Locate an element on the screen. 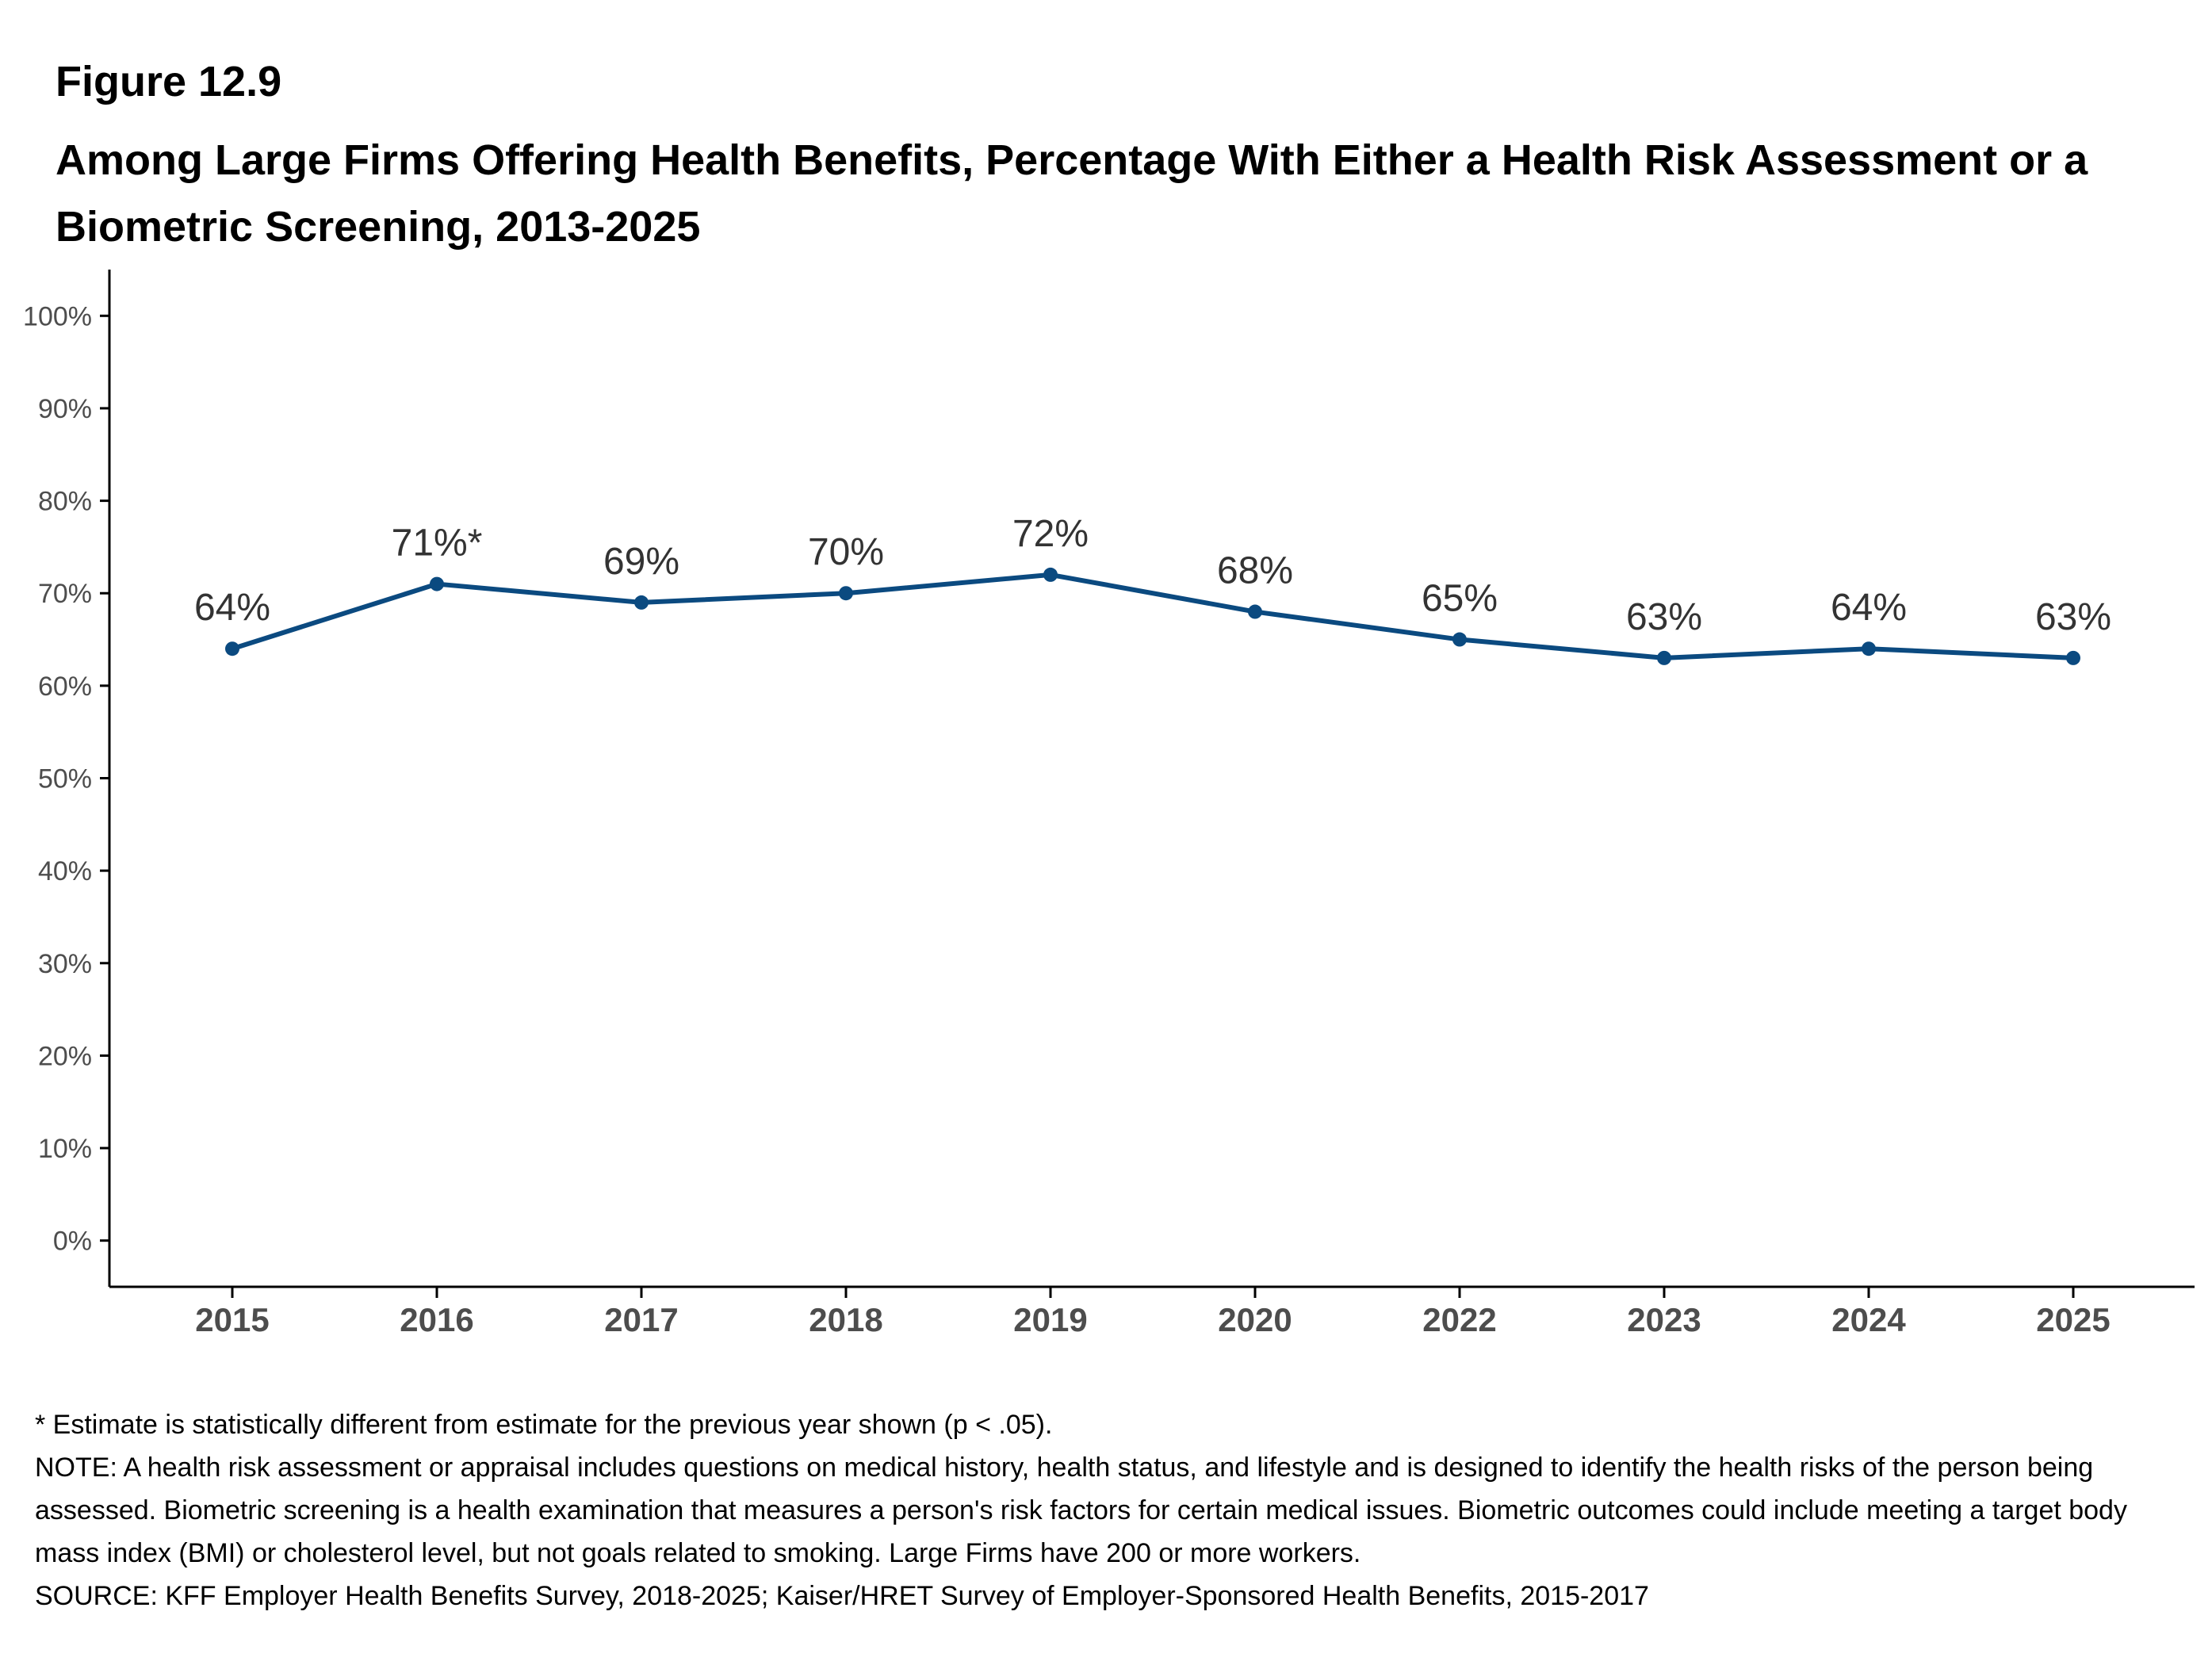 The width and height of the screenshot is (2212, 1665). y-tick-label: 60% is located at coordinates (65, 687).